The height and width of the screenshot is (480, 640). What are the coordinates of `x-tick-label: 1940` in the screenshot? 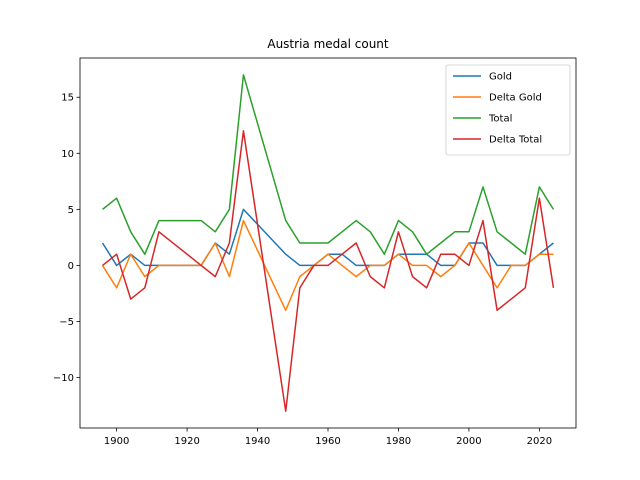 It's located at (257, 441).